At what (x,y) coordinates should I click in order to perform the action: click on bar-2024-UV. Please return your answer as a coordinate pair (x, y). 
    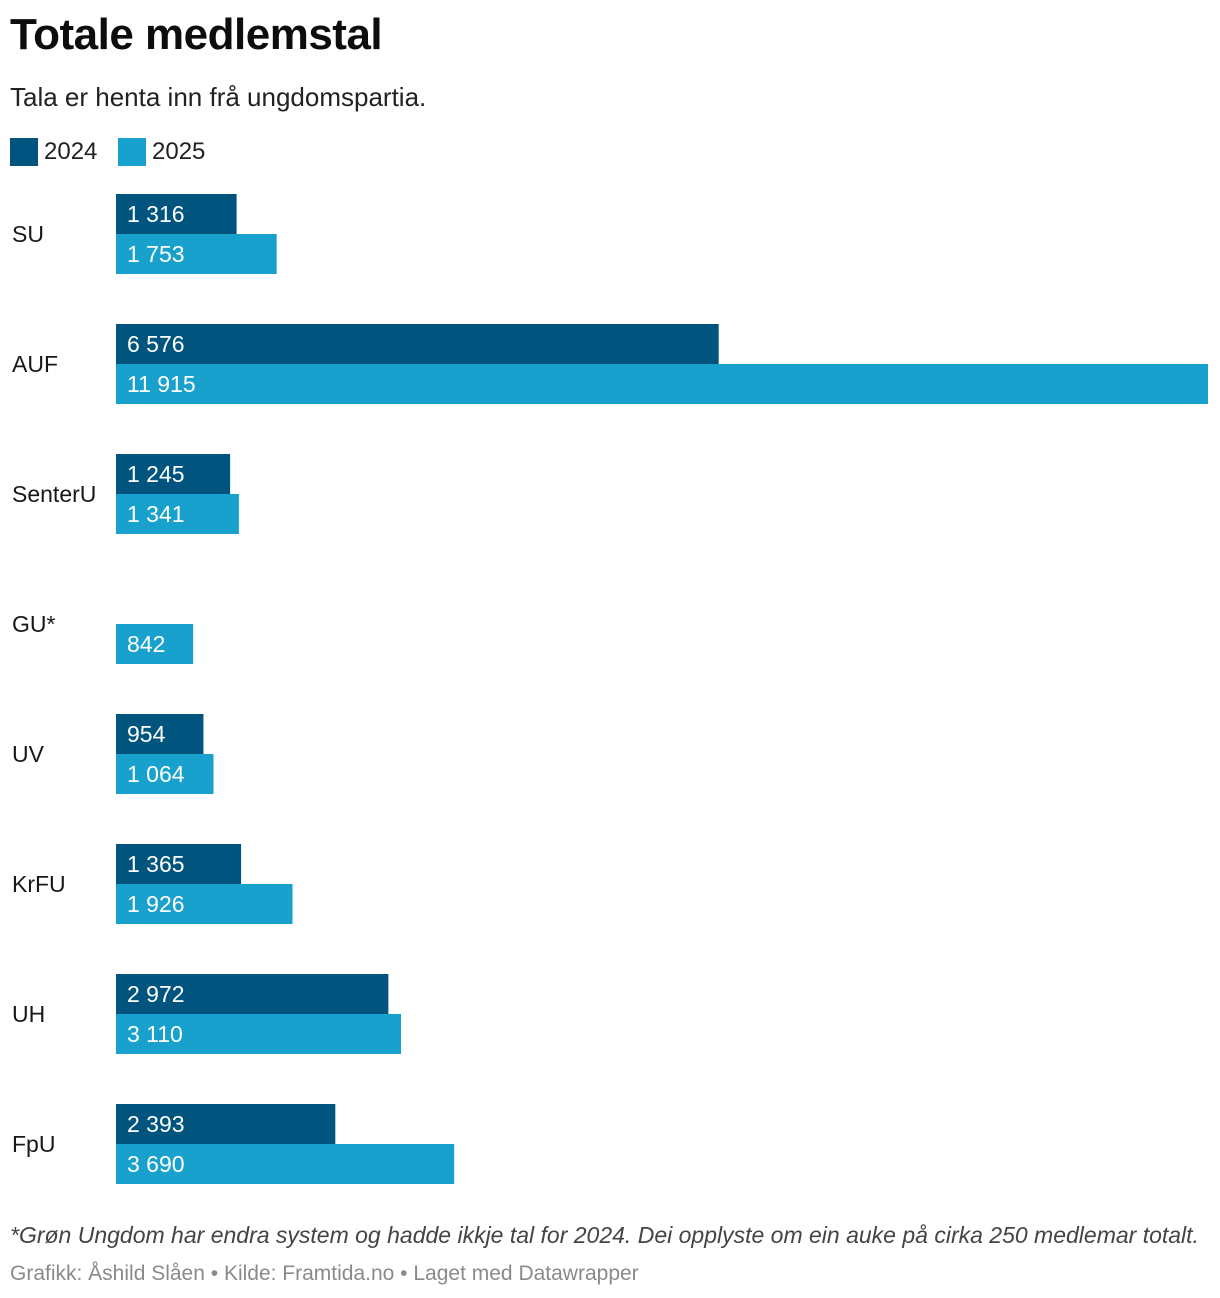
    Looking at the image, I should click on (160, 734).